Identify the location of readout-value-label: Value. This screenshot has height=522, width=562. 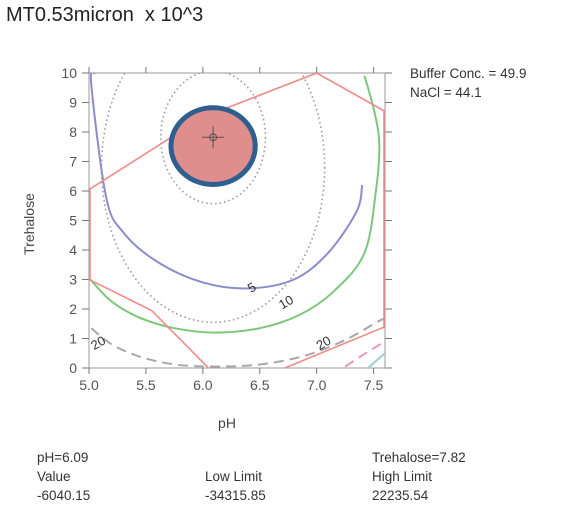
(54, 476).